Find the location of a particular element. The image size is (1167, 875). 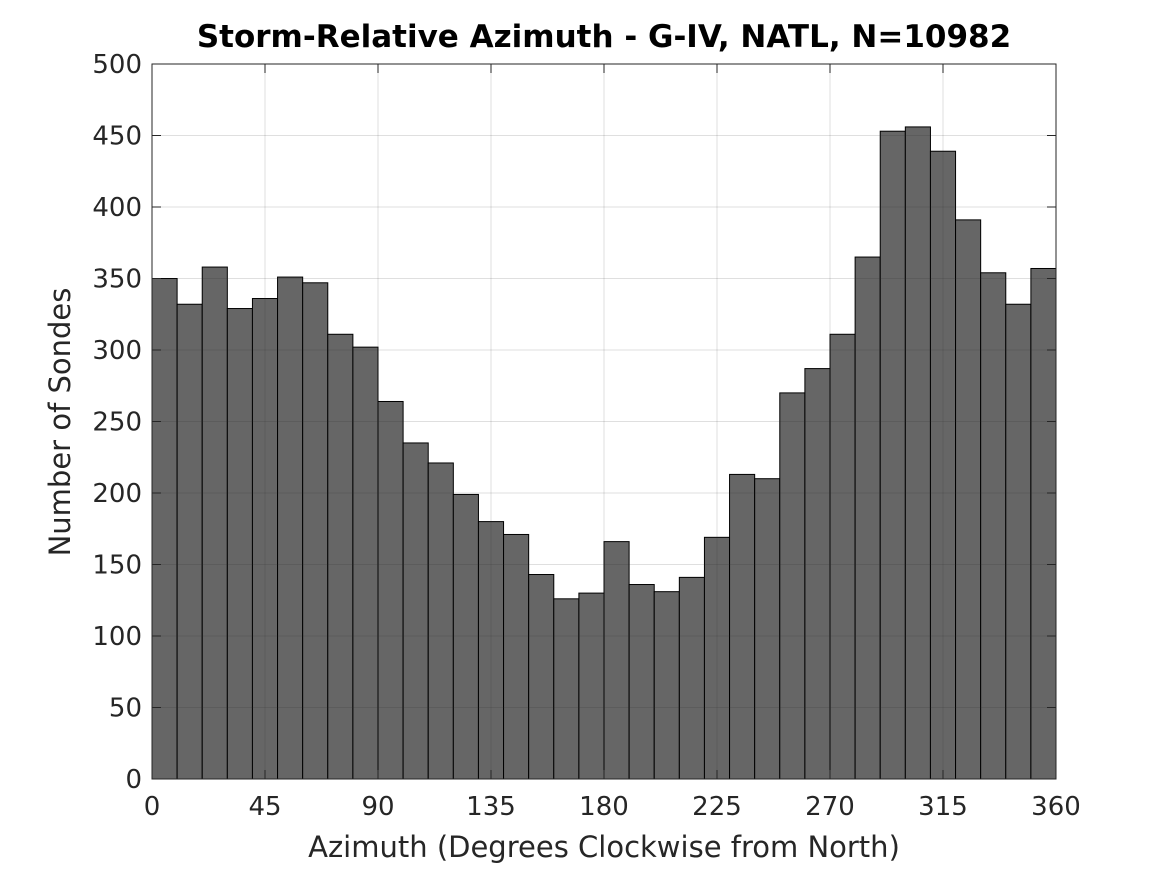

y-tick-labels: 0 50 100 150 200 250 300 350 400 450 500 is located at coordinates (117, 422).